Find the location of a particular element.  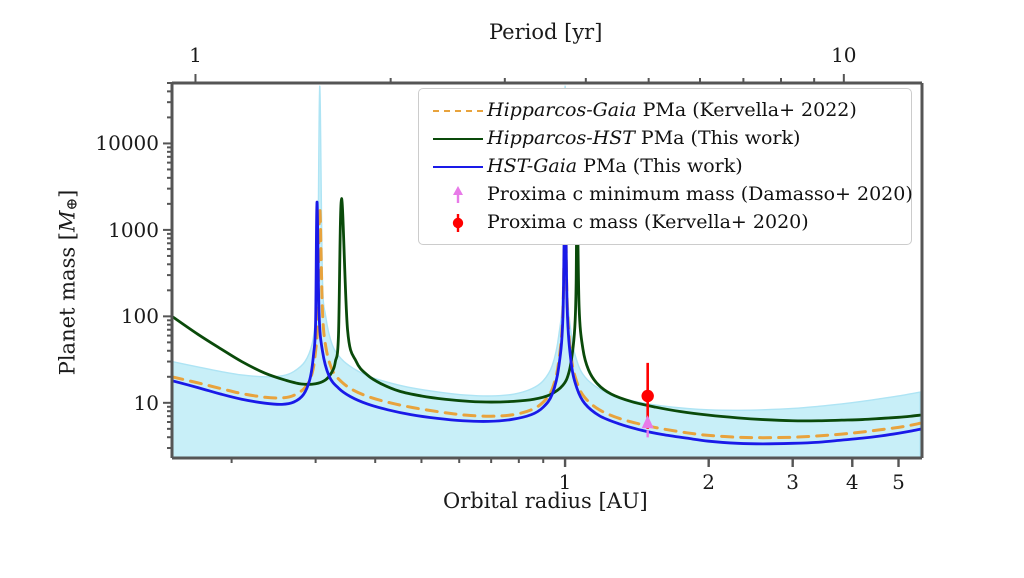

legend-label: Hipparcos-HST PMa (This work) is located at coordinates (644, 137).